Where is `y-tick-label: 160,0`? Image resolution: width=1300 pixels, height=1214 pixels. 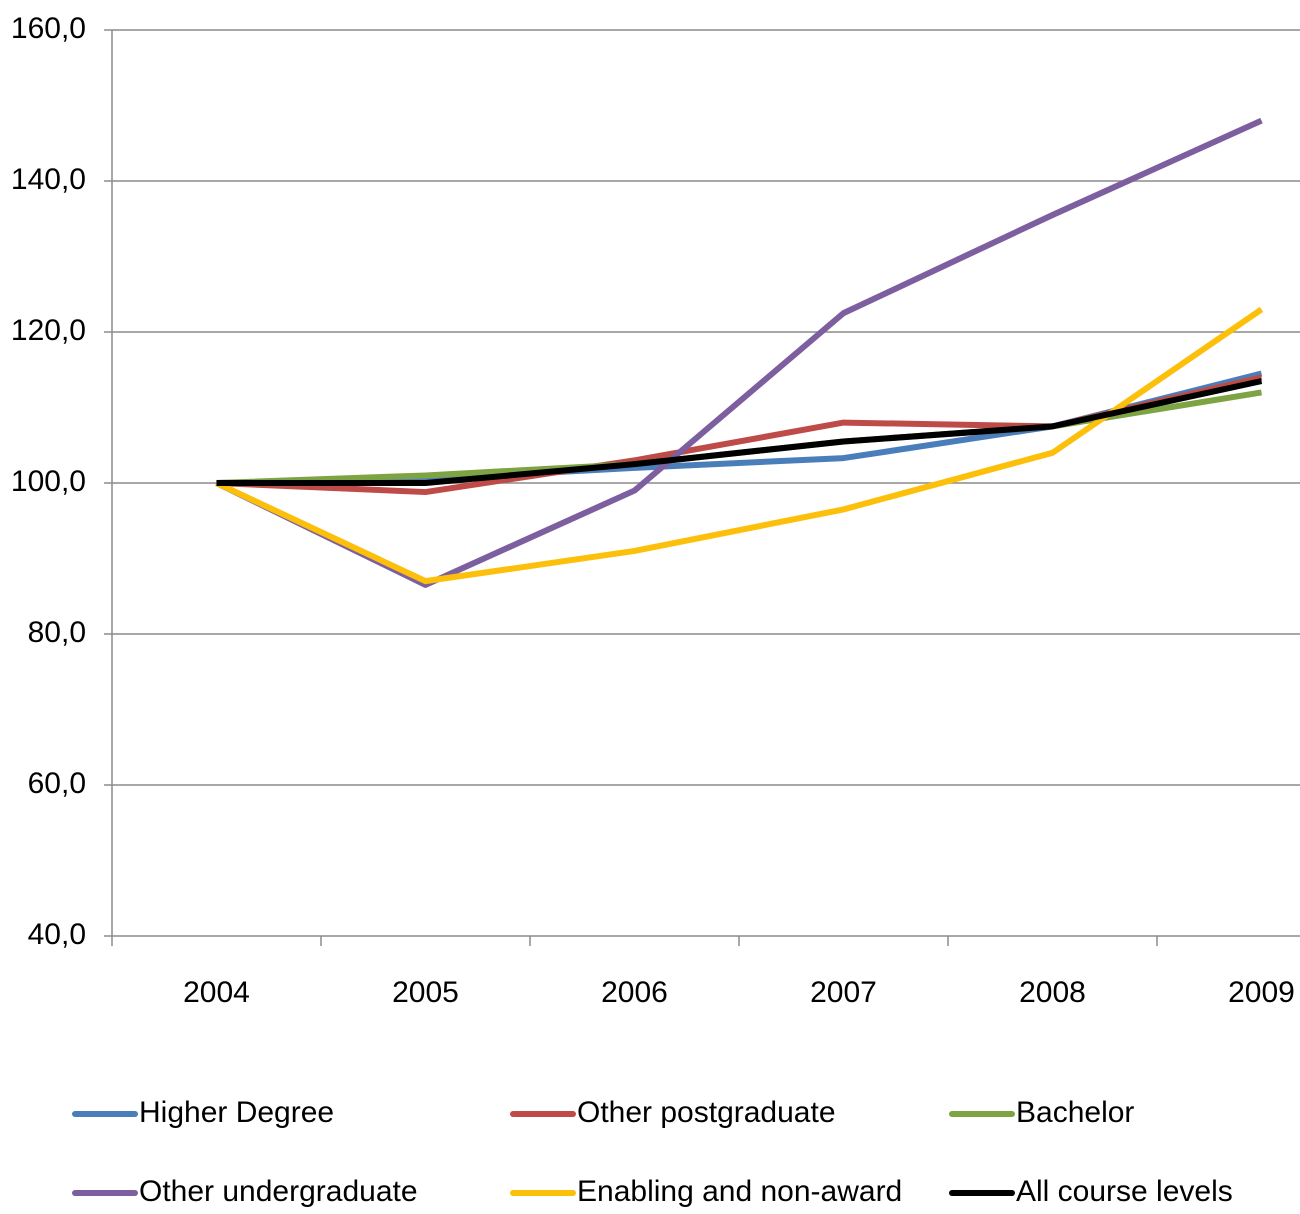
y-tick-label: 160,0 is located at coordinates (48, 28).